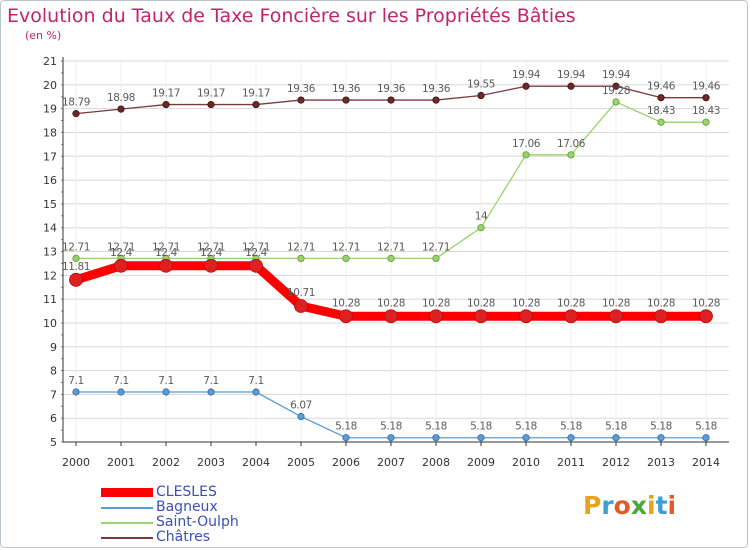 This screenshot has height=550, width=750. I want to click on logo-letter: x, so click(638, 505).